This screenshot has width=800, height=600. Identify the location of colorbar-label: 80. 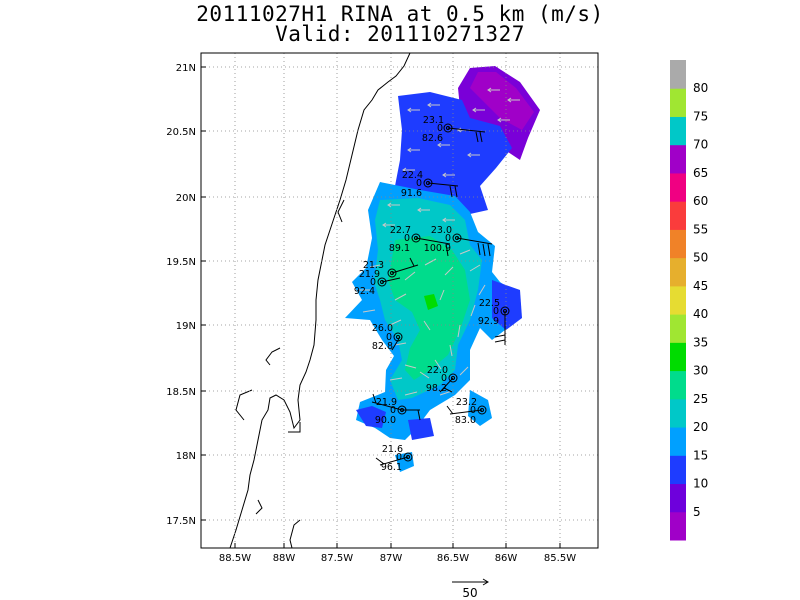
(700, 88).